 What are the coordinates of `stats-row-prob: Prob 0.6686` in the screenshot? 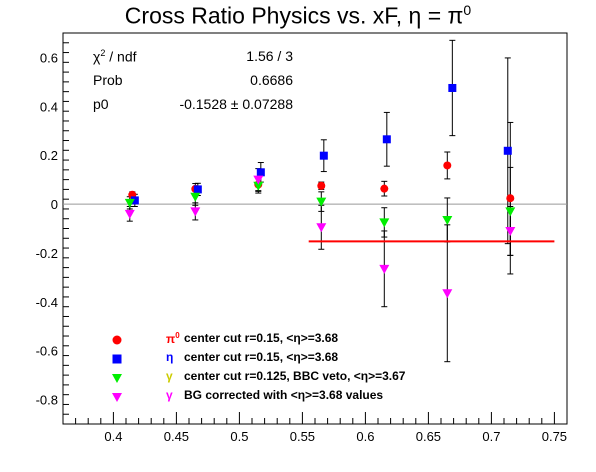 It's located at (193, 84).